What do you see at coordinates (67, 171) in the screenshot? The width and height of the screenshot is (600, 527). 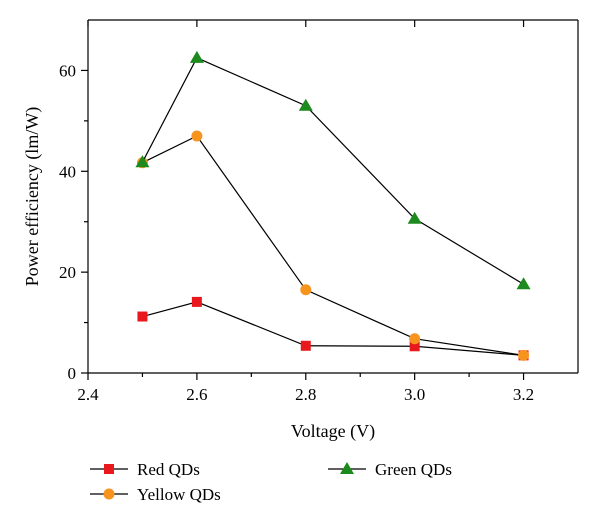 I see `y-tick-label: 40` at bounding box center [67, 171].